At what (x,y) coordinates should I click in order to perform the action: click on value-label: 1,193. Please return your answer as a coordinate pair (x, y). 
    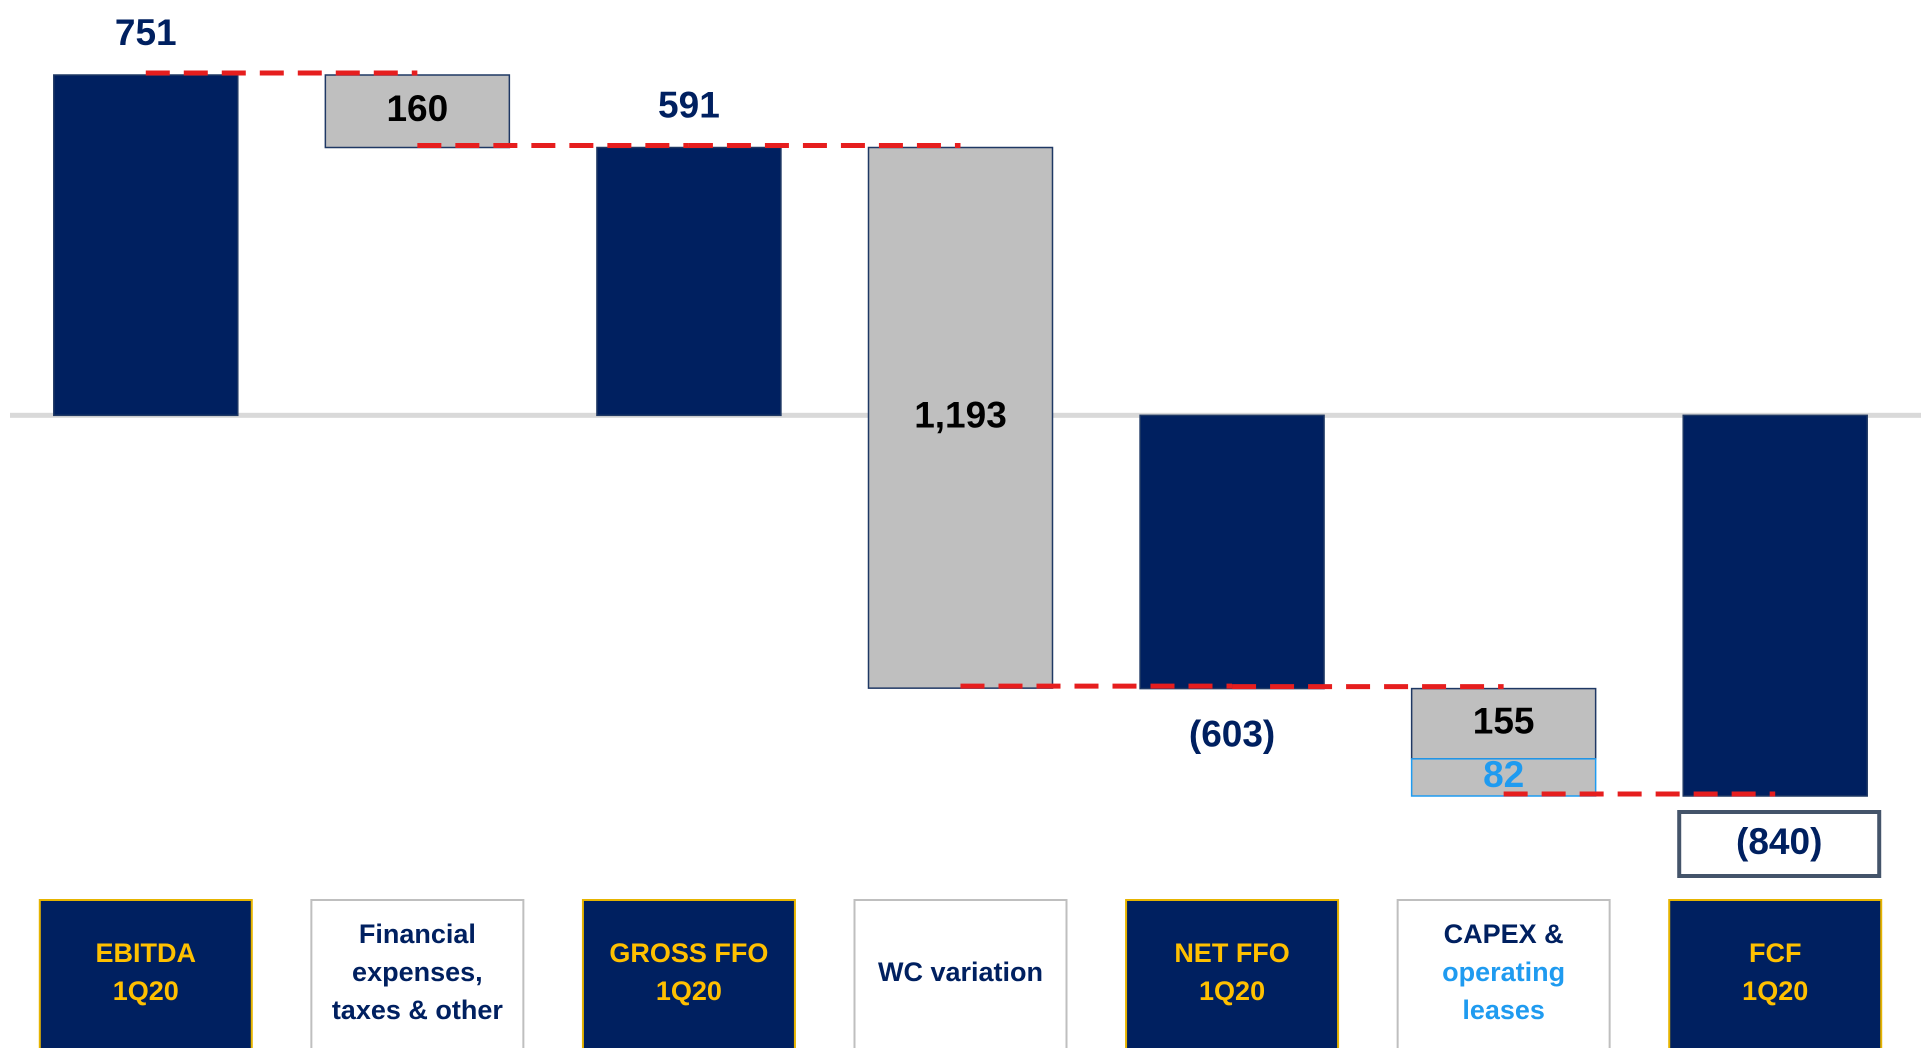
    Looking at the image, I should click on (960, 415).